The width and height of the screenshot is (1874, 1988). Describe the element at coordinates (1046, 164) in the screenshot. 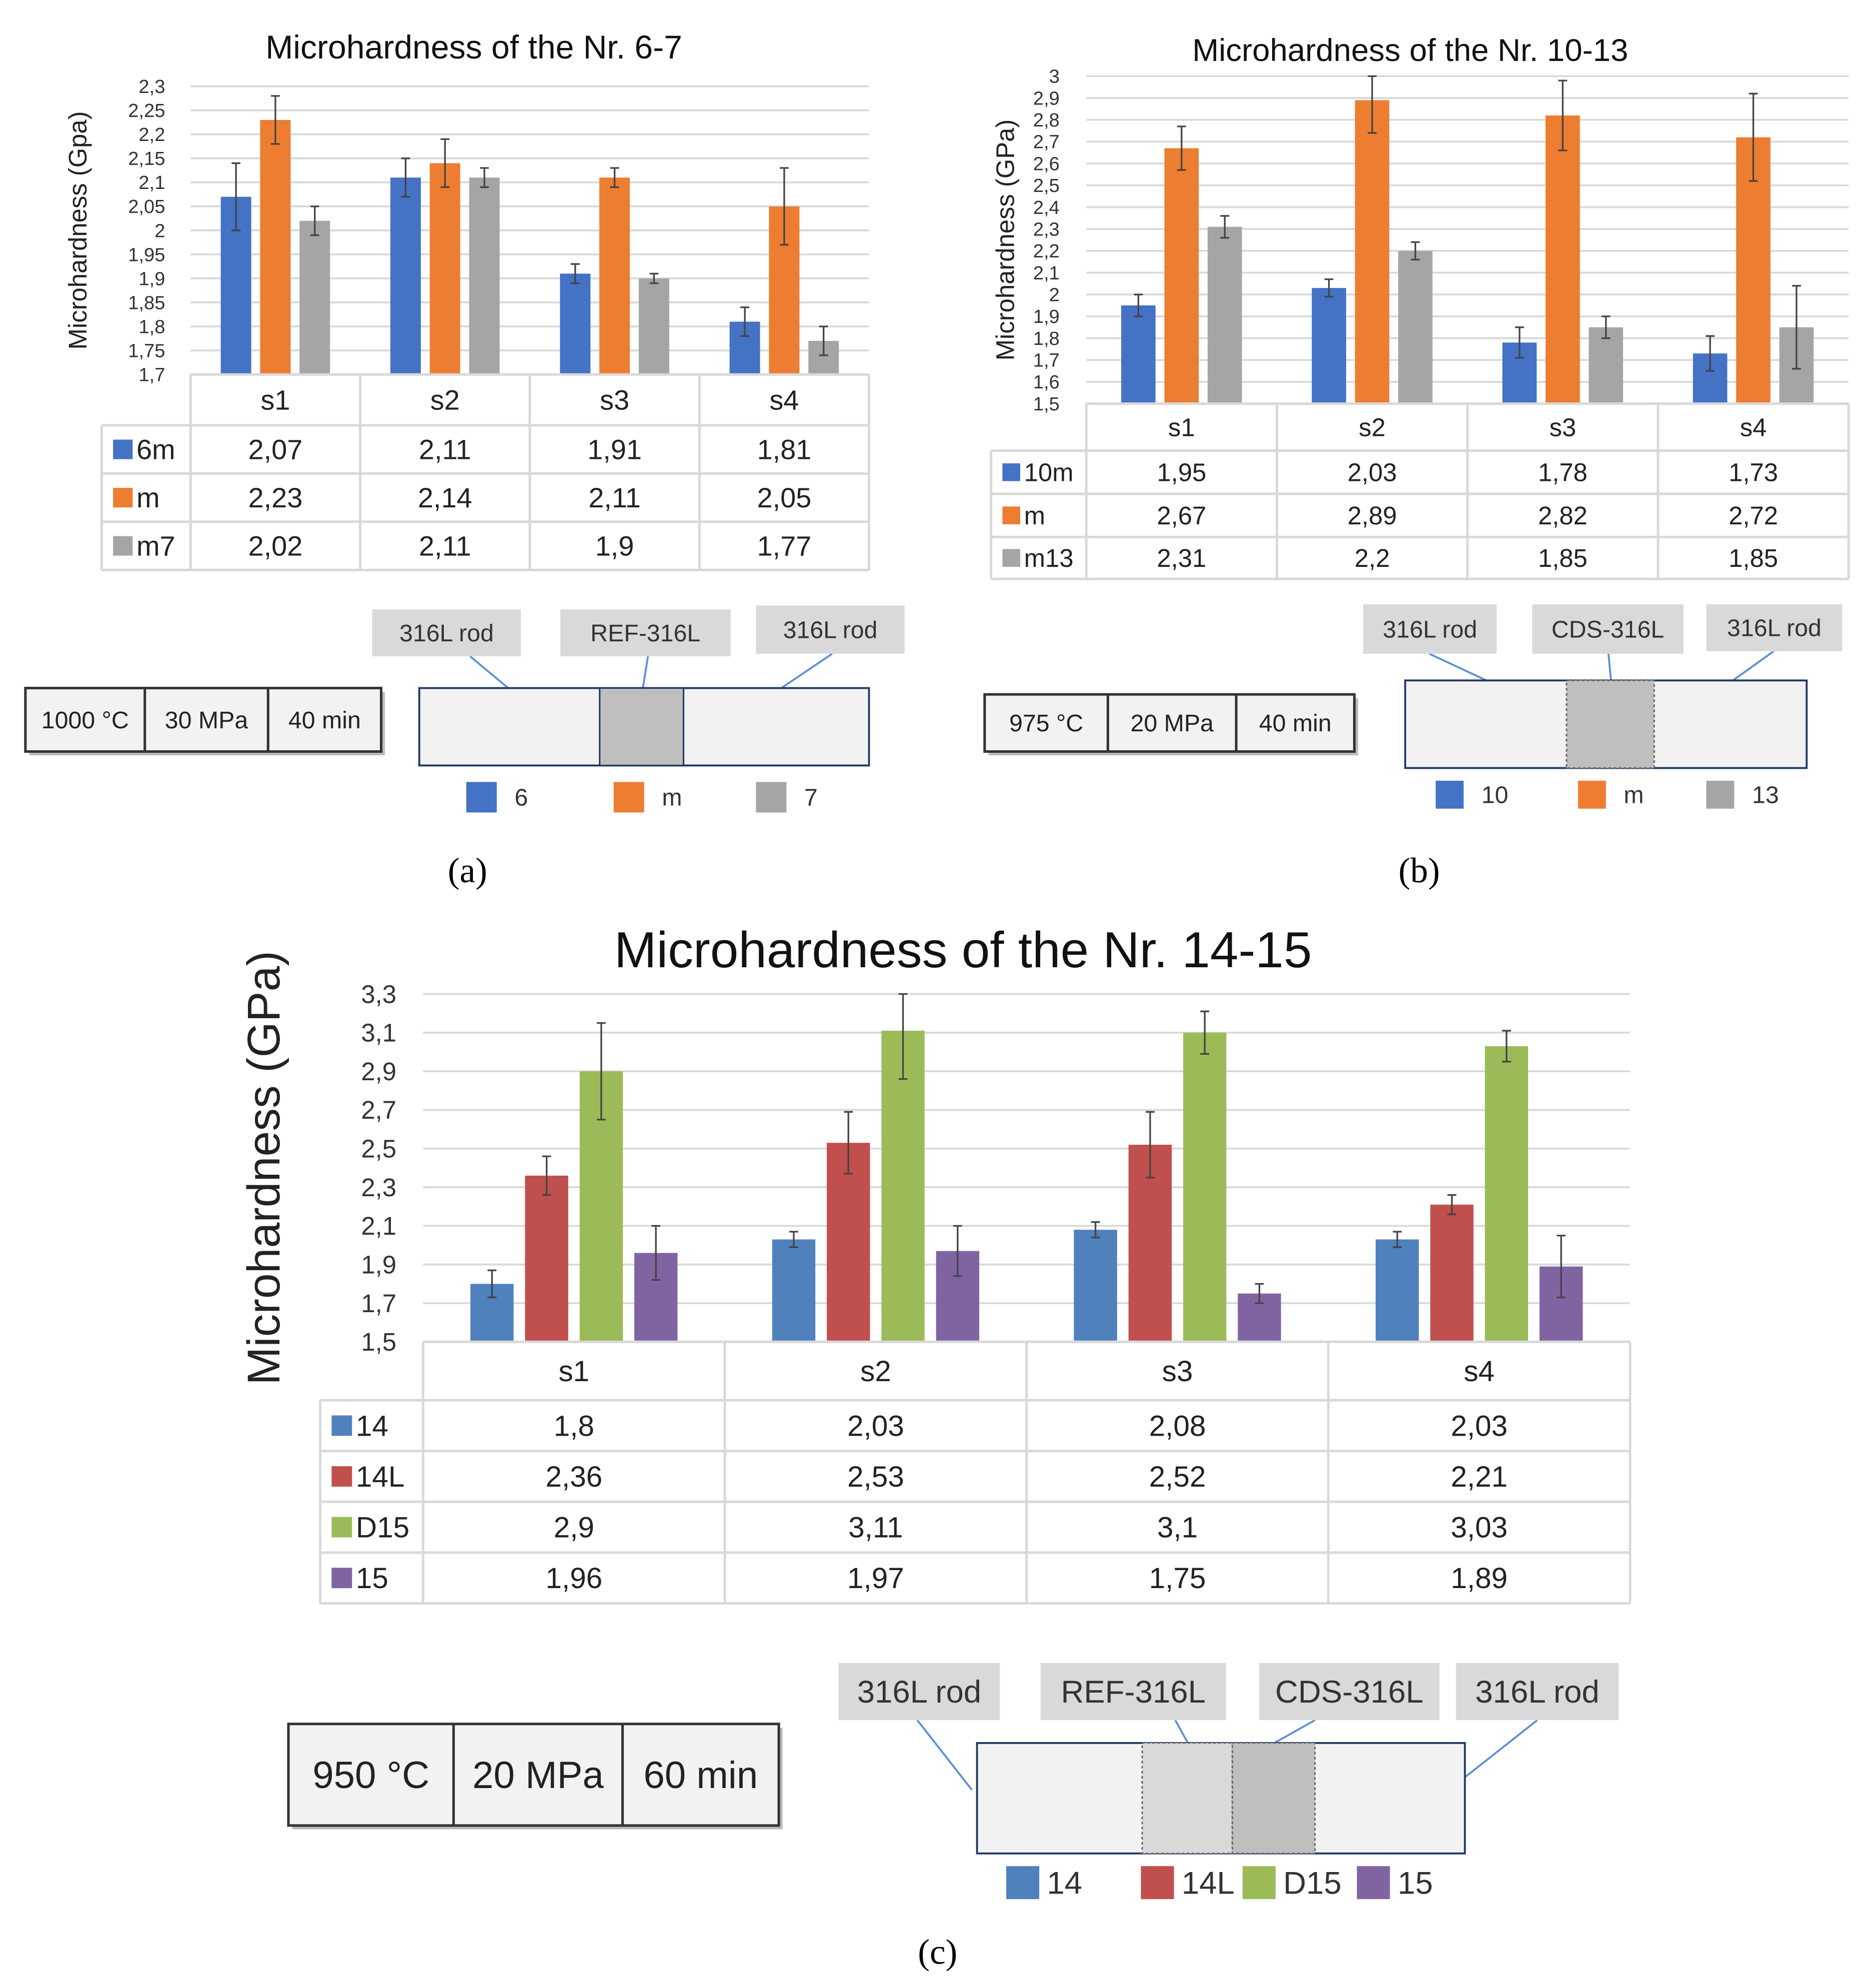

I see `y-tick-label: 2,6` at that location.